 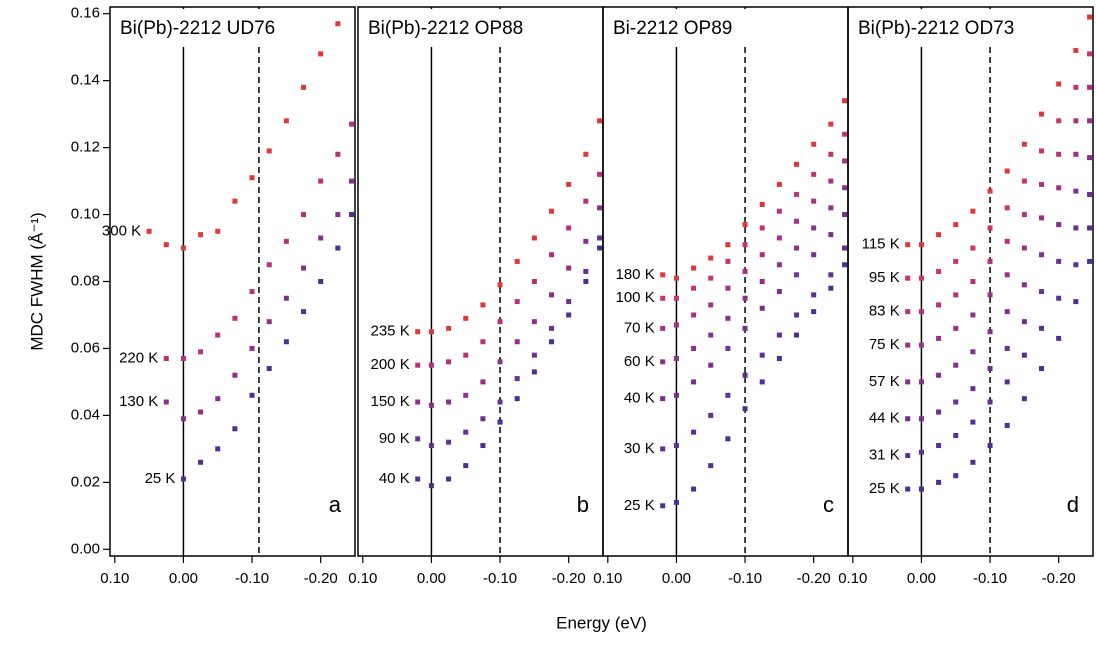 I want to click on panel-label: d, so click(x=1073, y=504).